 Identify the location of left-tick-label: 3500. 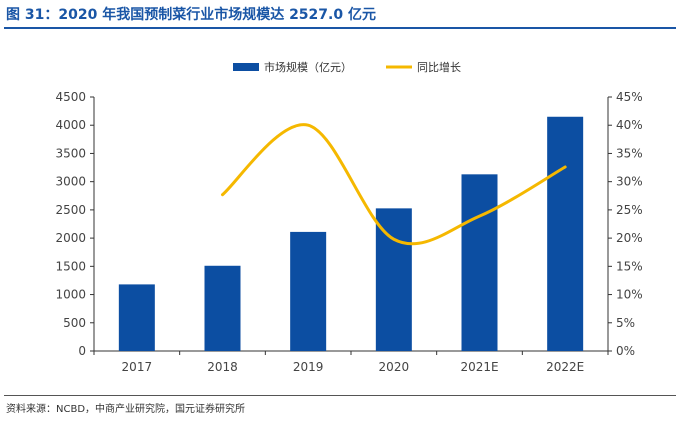
(70, 153).